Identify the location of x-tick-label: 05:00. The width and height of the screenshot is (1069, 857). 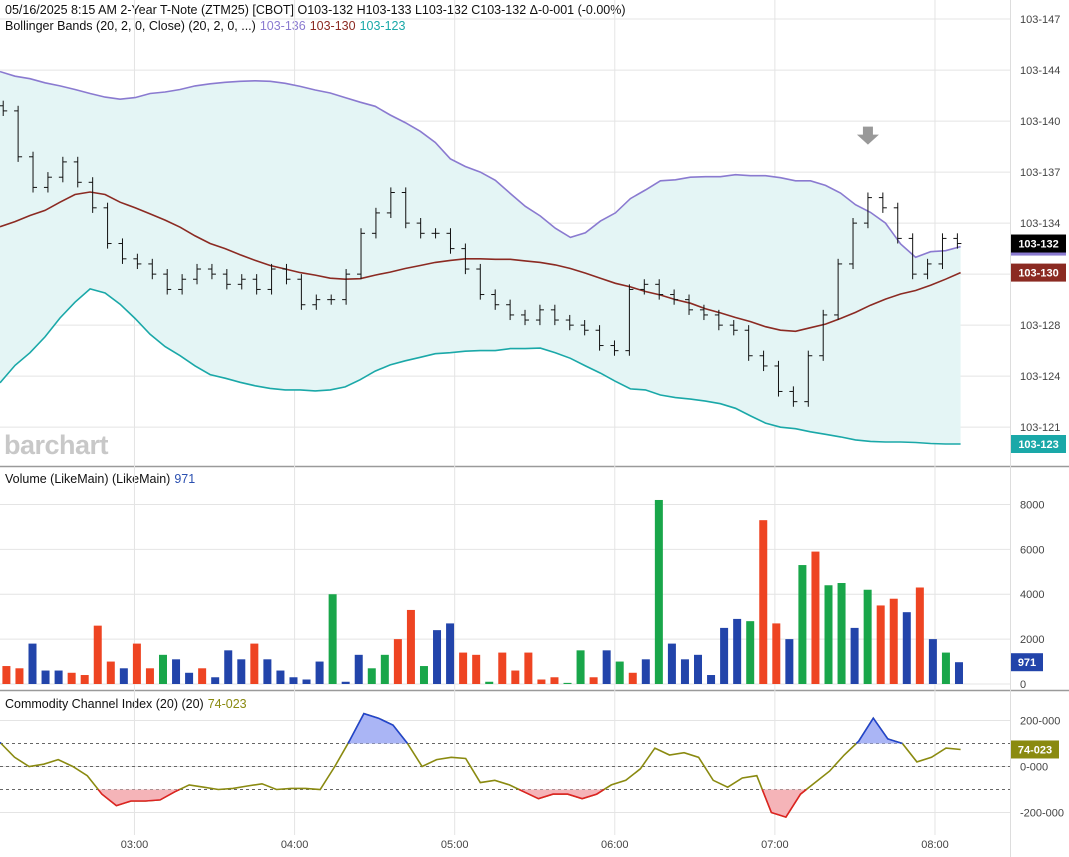
(455, 845).